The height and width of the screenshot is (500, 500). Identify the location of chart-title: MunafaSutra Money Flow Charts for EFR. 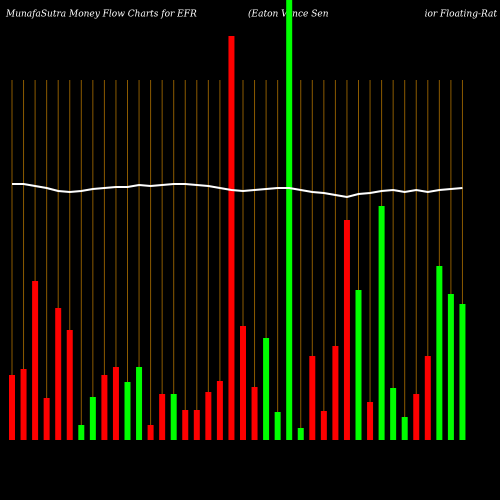
(101, 15).